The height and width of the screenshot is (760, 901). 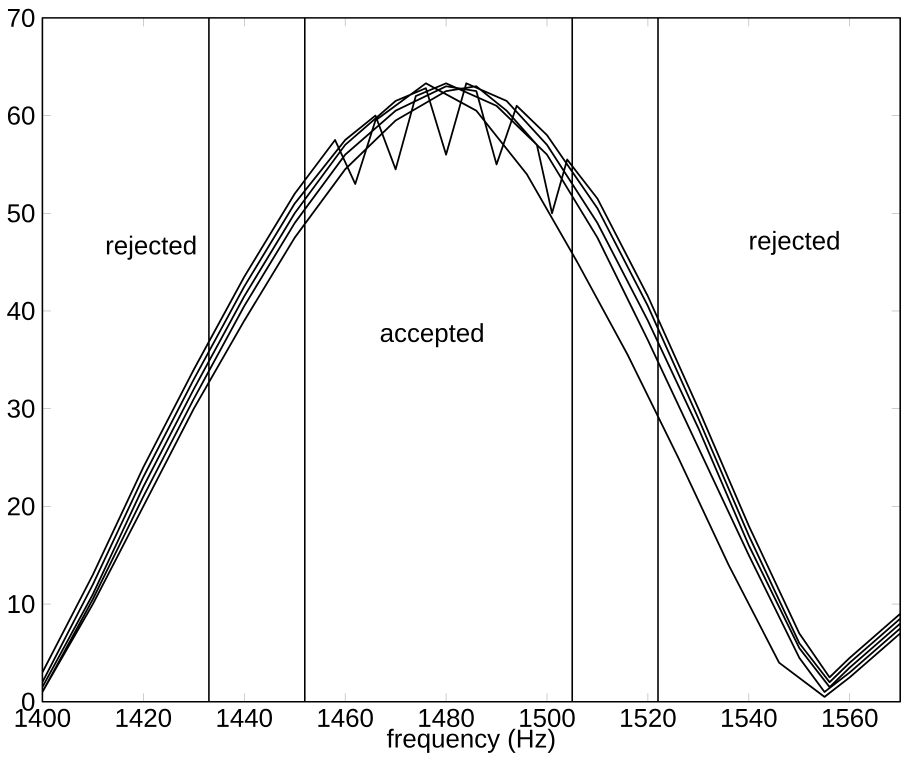 What do you see at coordinates (144, 717) in the screenshot?
I see `x-tick-label: 1420` at bounding box center [144, 717].